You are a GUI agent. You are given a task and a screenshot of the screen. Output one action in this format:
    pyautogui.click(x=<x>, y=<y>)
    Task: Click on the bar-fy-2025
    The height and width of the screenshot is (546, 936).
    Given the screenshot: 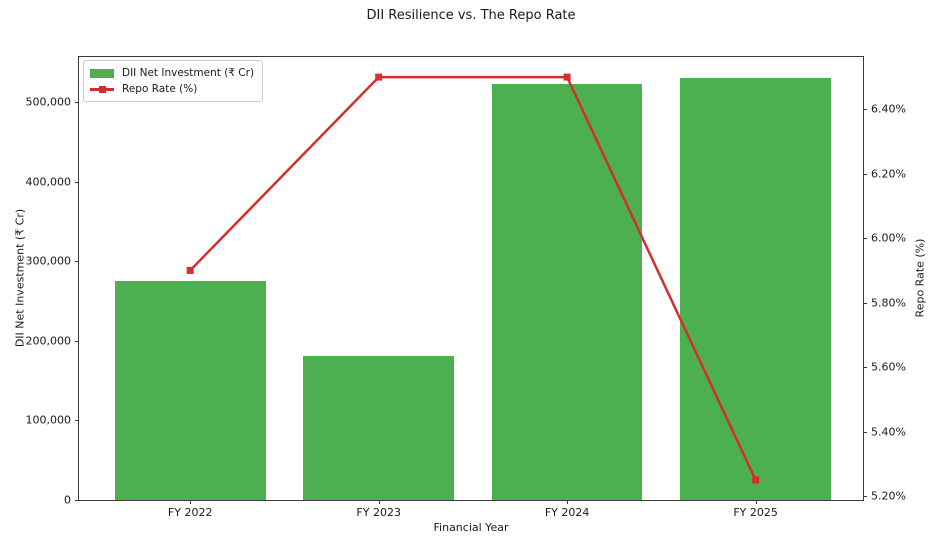 What is the action you would take?
    pyautogui.click(x=755, y=289)
    